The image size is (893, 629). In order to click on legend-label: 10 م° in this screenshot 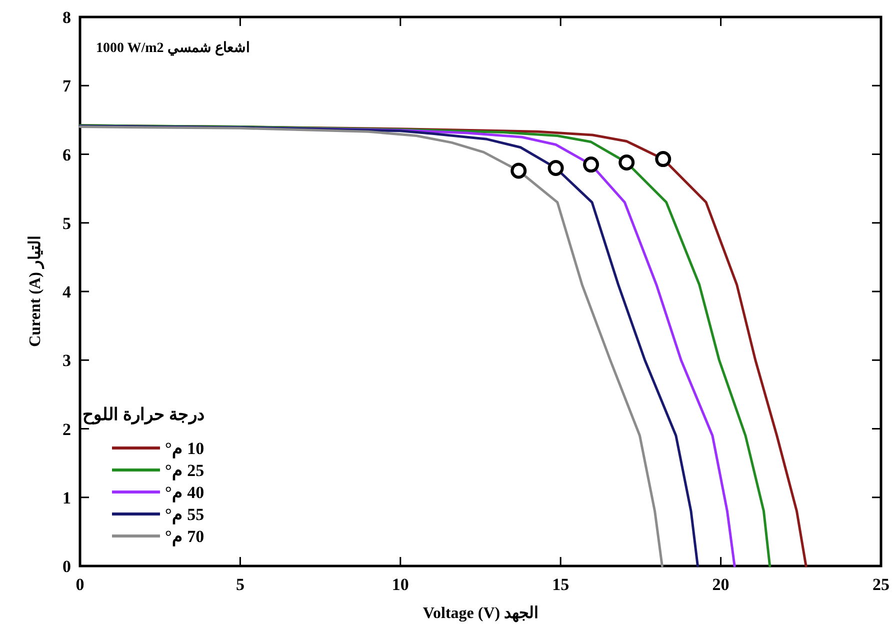, I will do `click(184, 449)`.